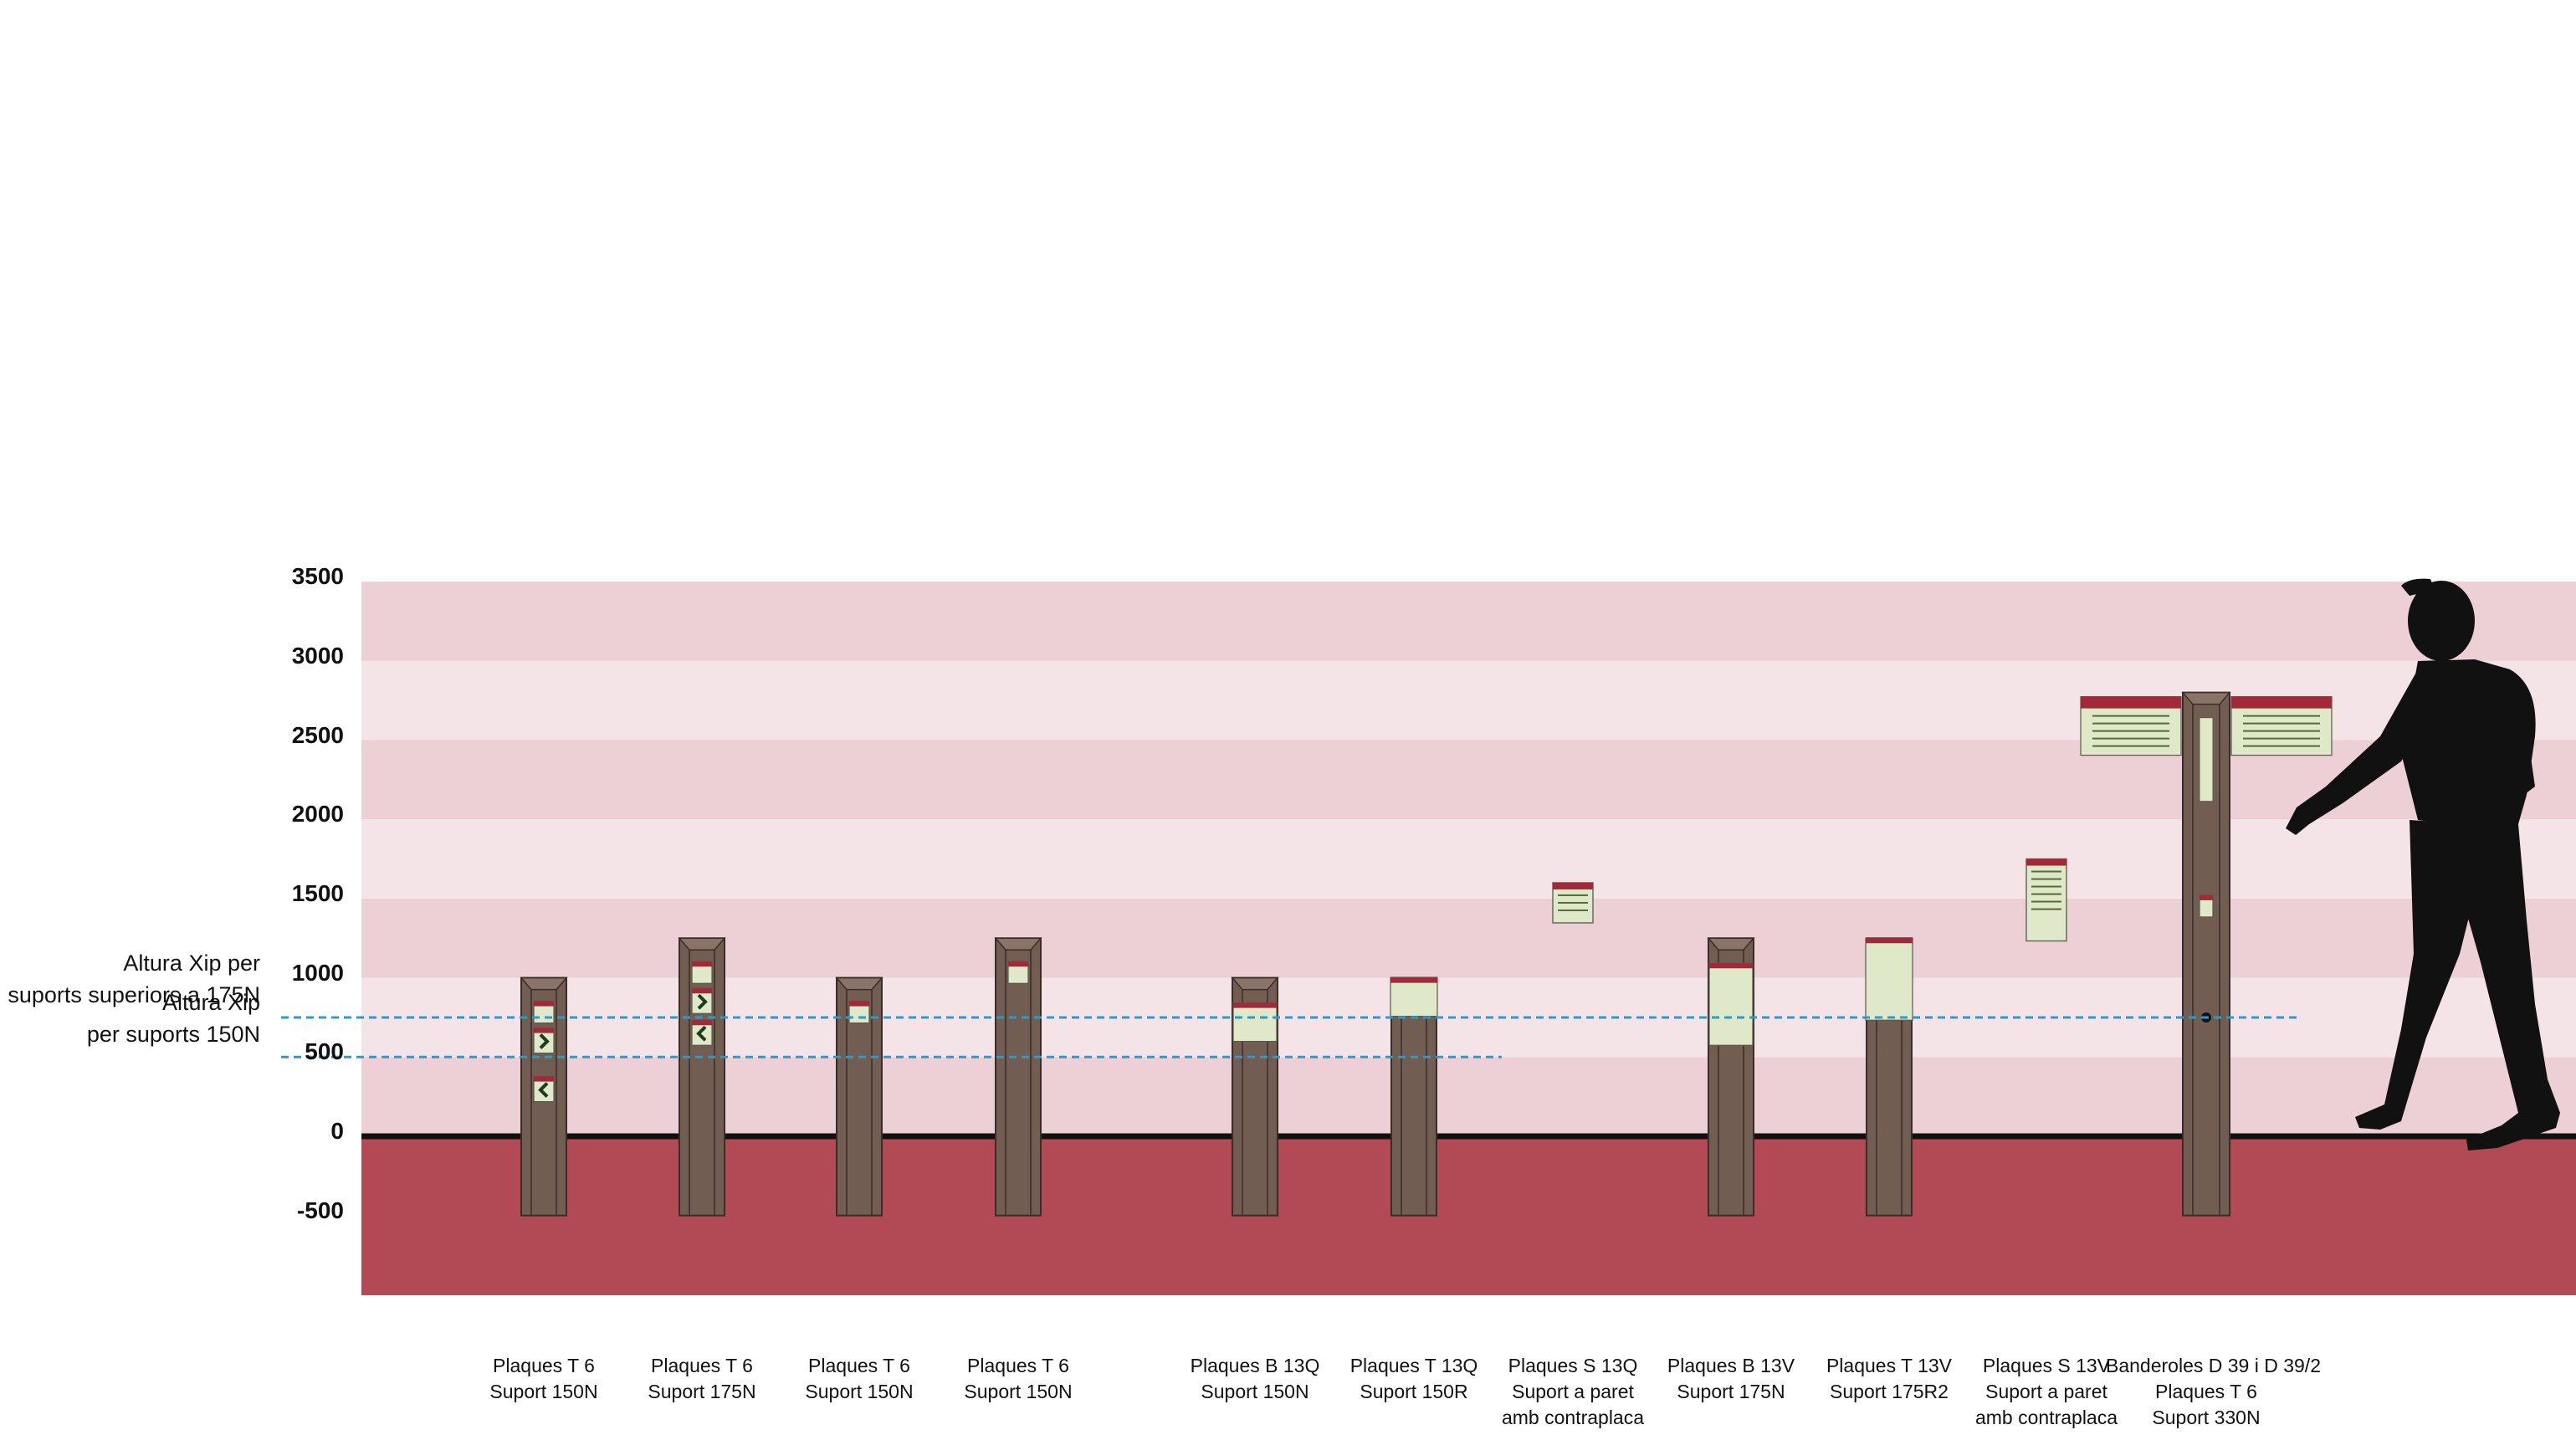 This screenshot has height=1435, width=2576. Describe the element at coordinates (318, 576) in the screenshot. I see `y-tick-label: 3500` at that location.